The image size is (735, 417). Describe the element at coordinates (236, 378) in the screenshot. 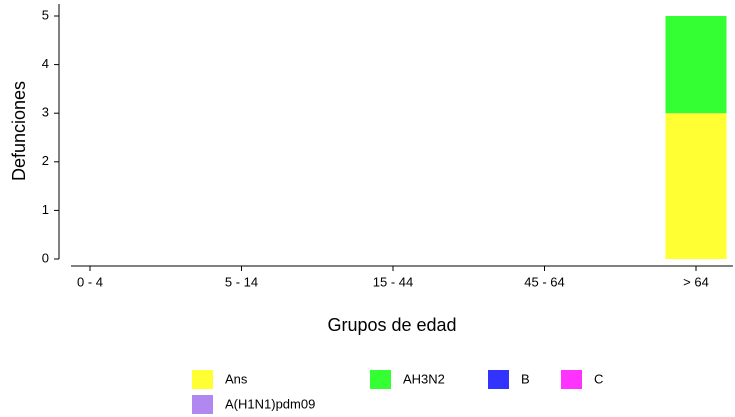

I see `legend-label: Ans` at that location.